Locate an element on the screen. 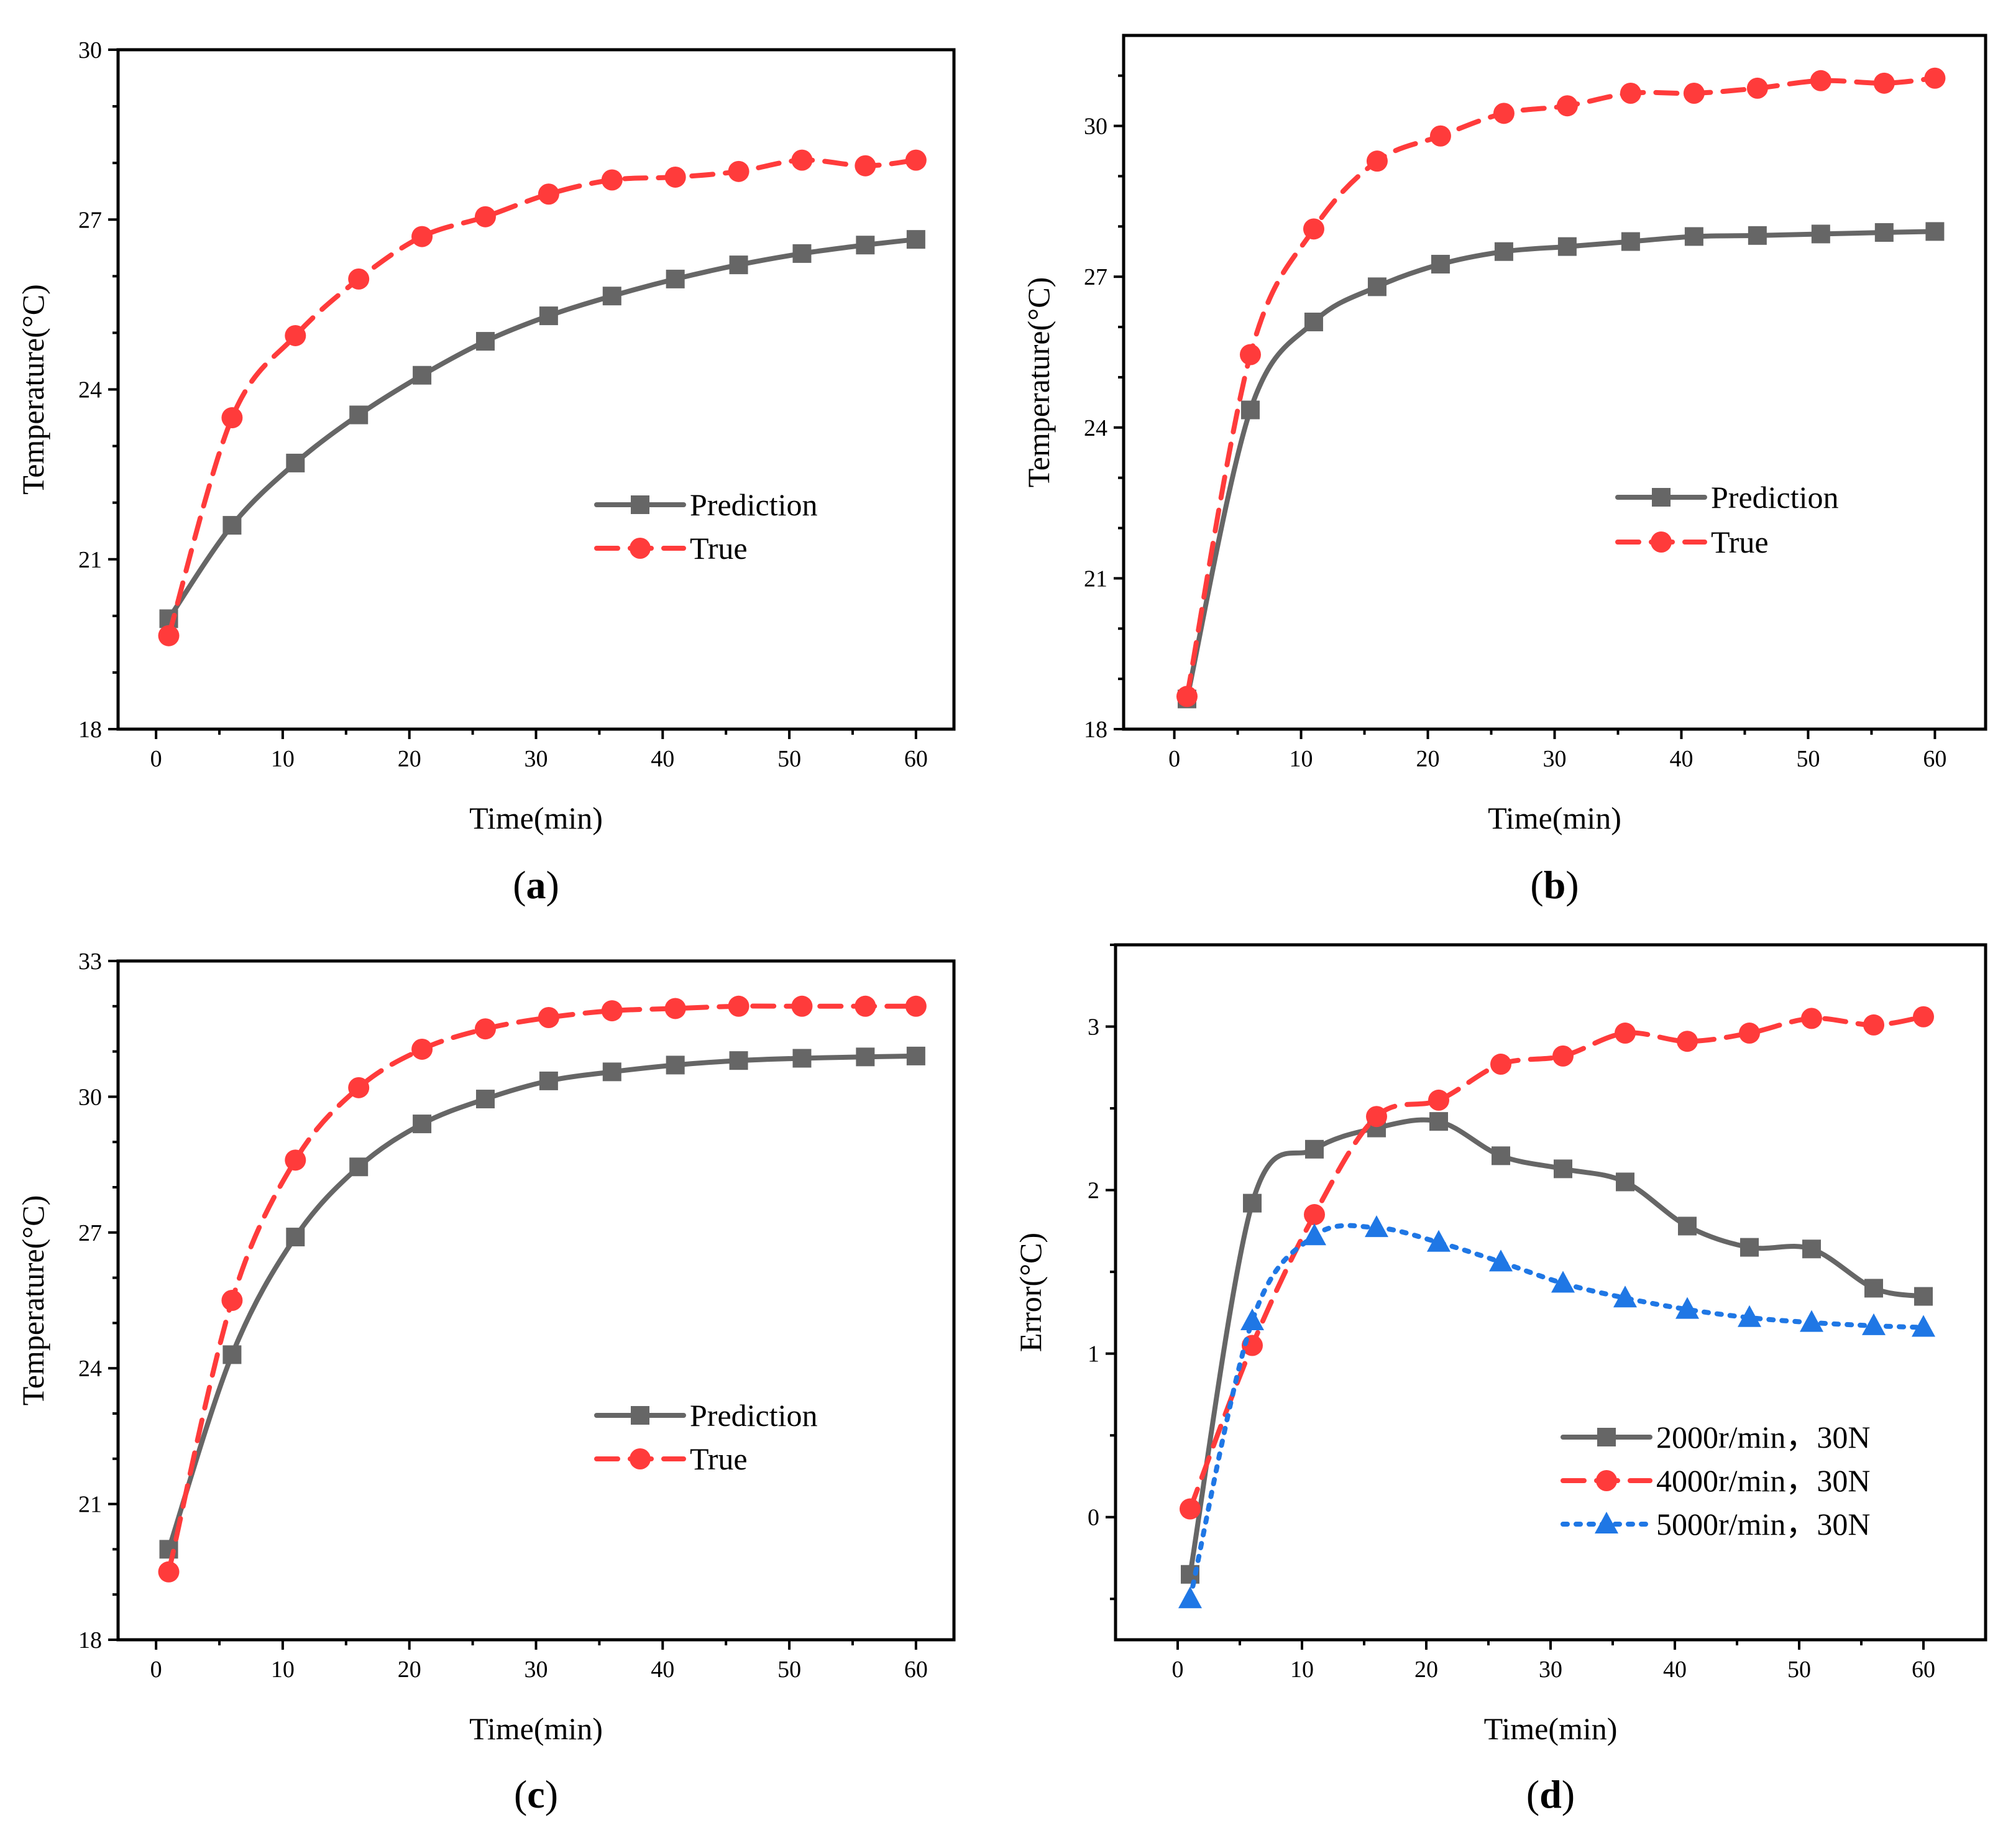 Image resolution: width=2003 pixels, height=1848 pixels. caption-close-paren: ) is located at coordinates (552, 885).